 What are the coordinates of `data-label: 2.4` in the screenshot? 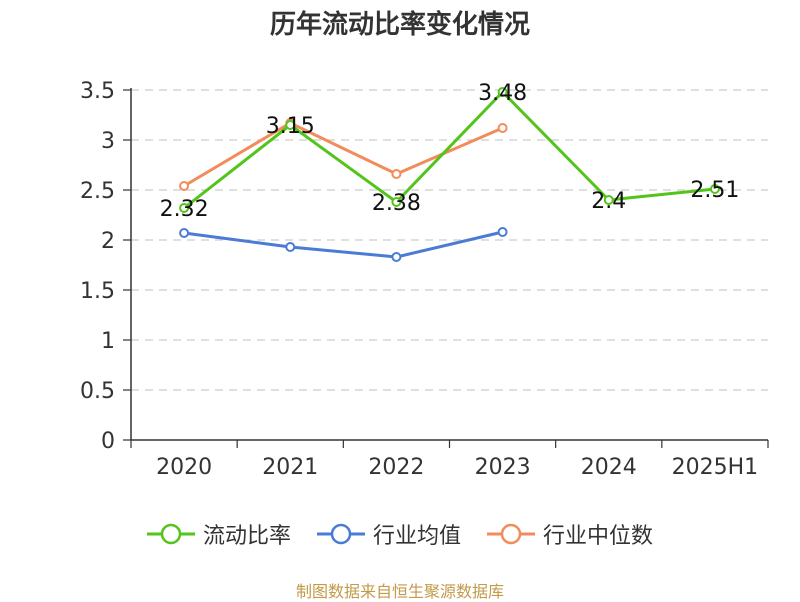 It's located at (608, 201).